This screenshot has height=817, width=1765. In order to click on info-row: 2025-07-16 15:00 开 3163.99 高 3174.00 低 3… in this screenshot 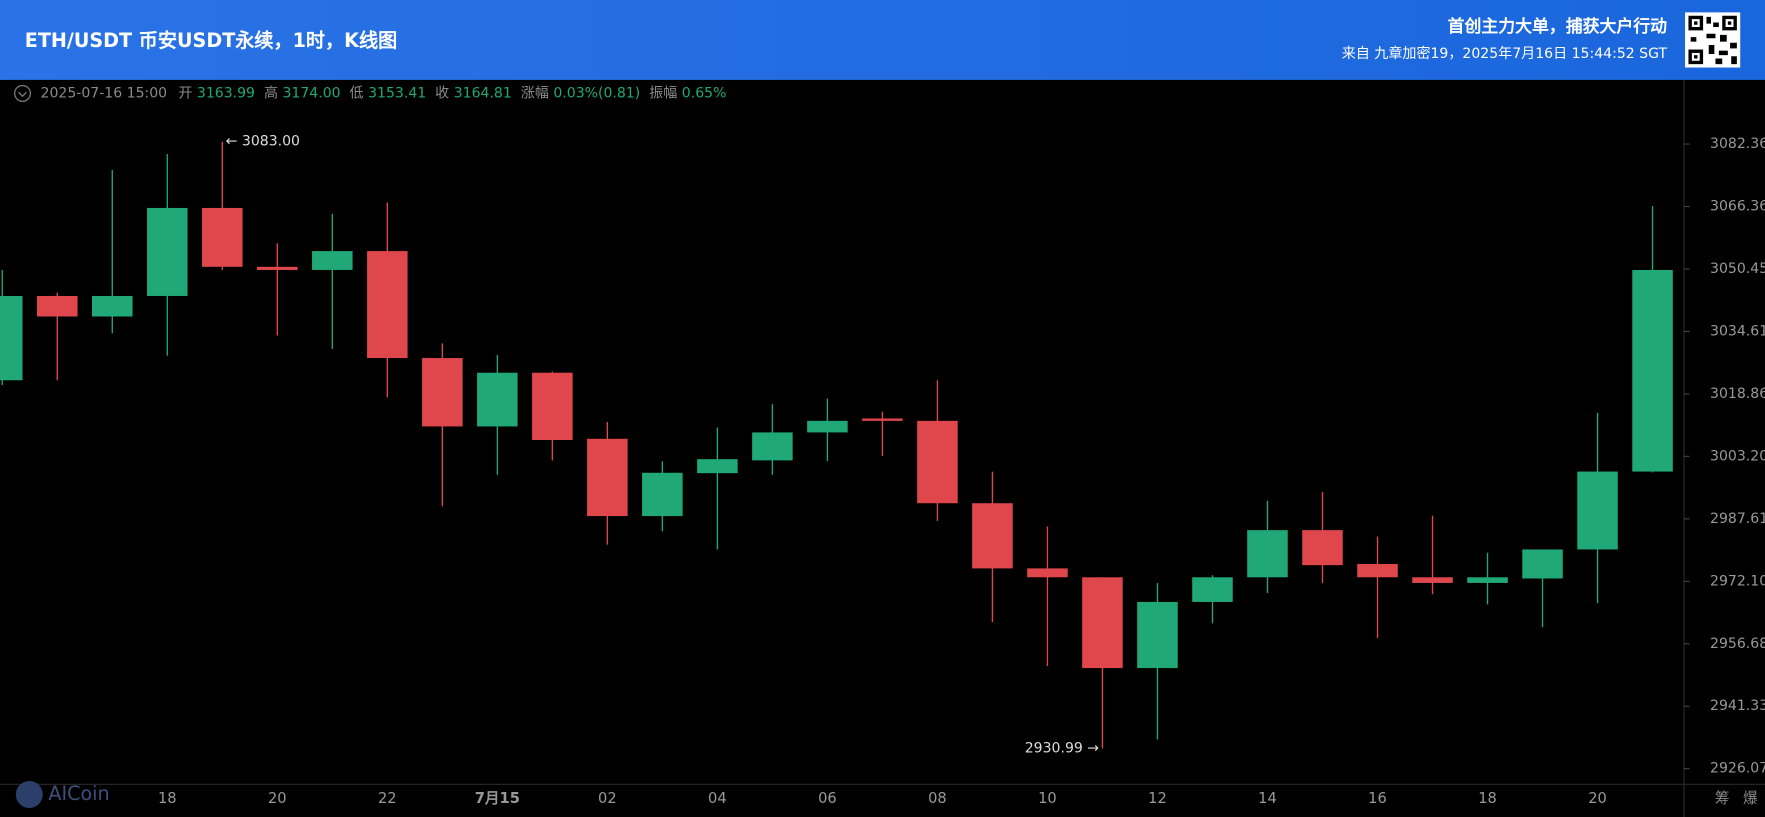, I will do `click(384, 92)`.